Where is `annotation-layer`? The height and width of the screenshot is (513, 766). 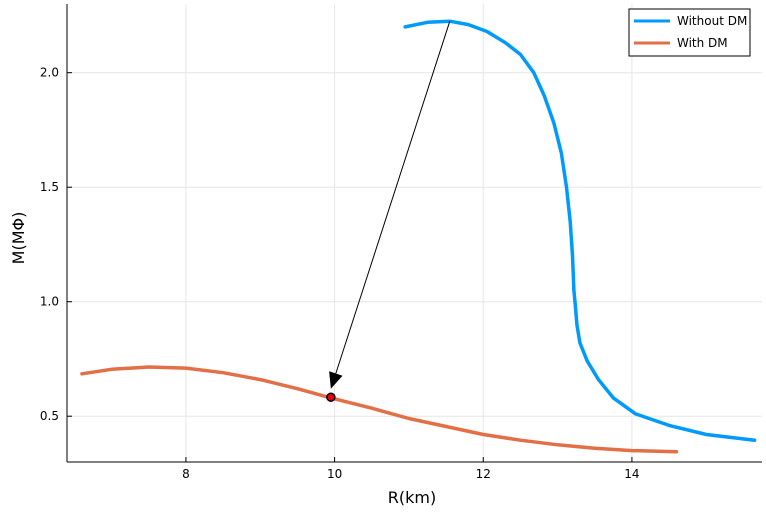
annotation-layer is located at coordinates (388, 211).